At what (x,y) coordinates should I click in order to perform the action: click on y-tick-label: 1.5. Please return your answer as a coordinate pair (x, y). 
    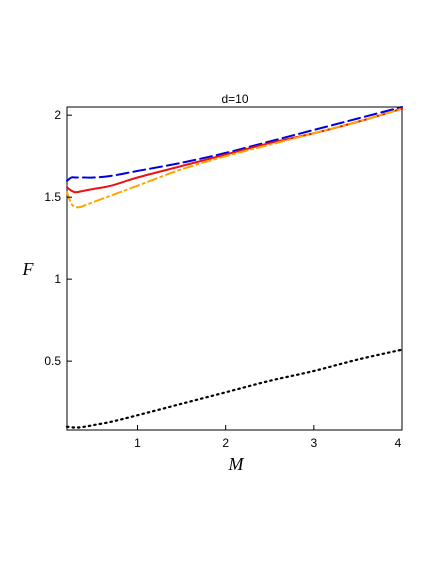
    Looking at the image, I should click on (52, 197).